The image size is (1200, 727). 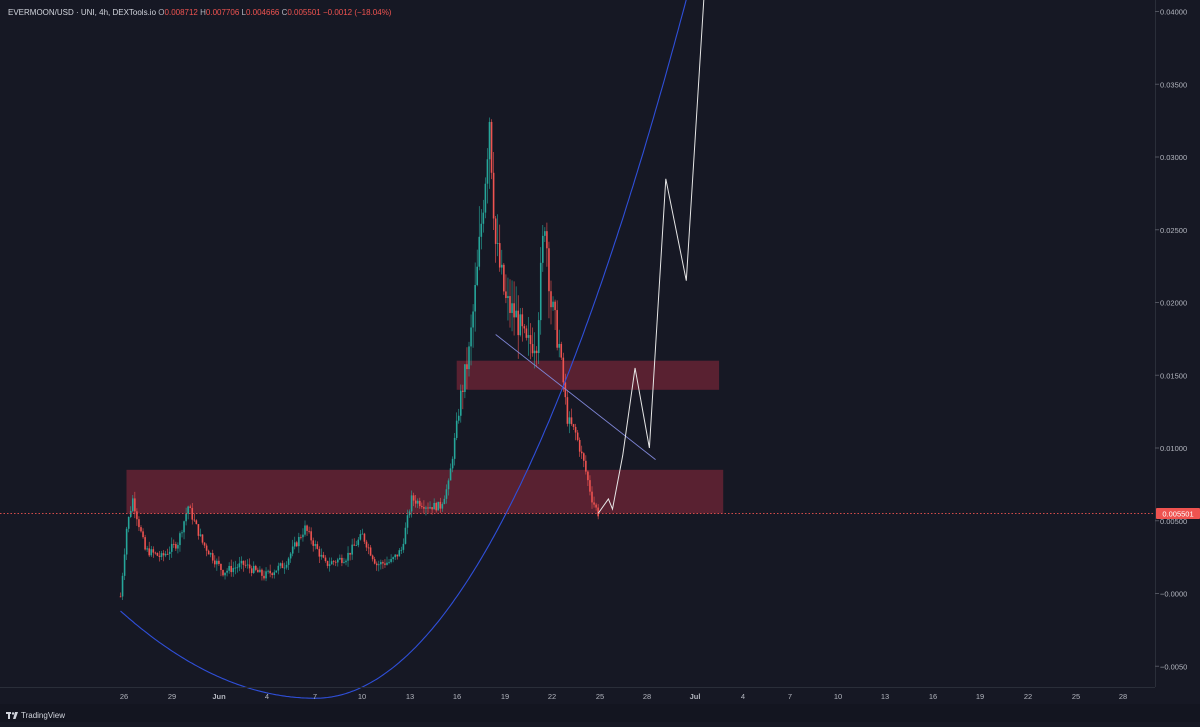 What do you see at coordinates (82, 12) in the screenshot?
I see `symbol-title: EVERMOON/USD · UNI, 4h, DEXTools.io` at bounding box center [82, 12].